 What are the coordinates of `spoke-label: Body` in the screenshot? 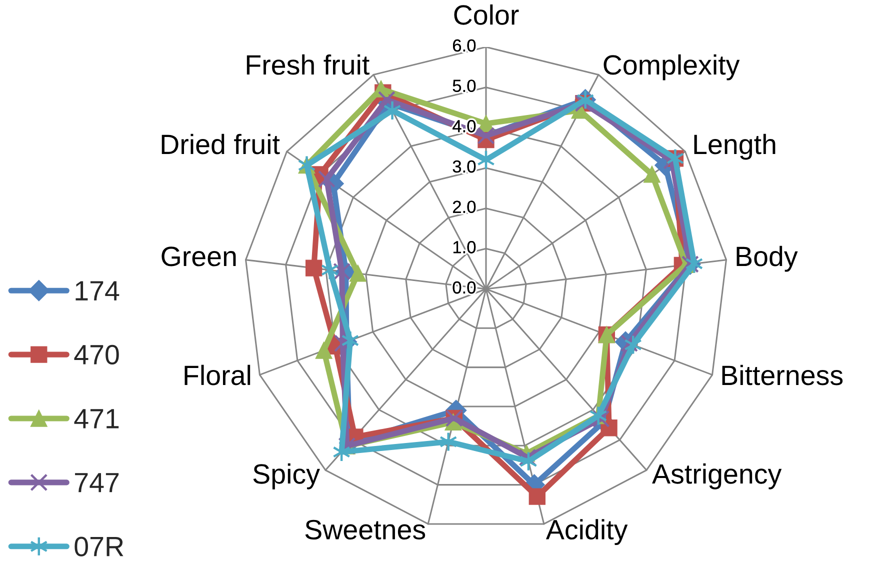 It's located at (767, 259).